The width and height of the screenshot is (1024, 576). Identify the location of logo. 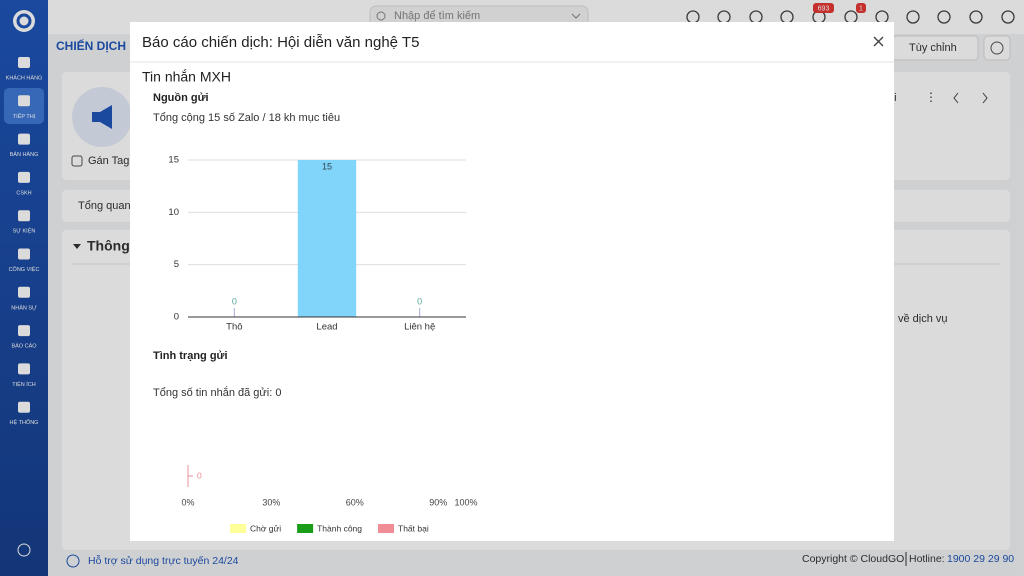
(24, 21).